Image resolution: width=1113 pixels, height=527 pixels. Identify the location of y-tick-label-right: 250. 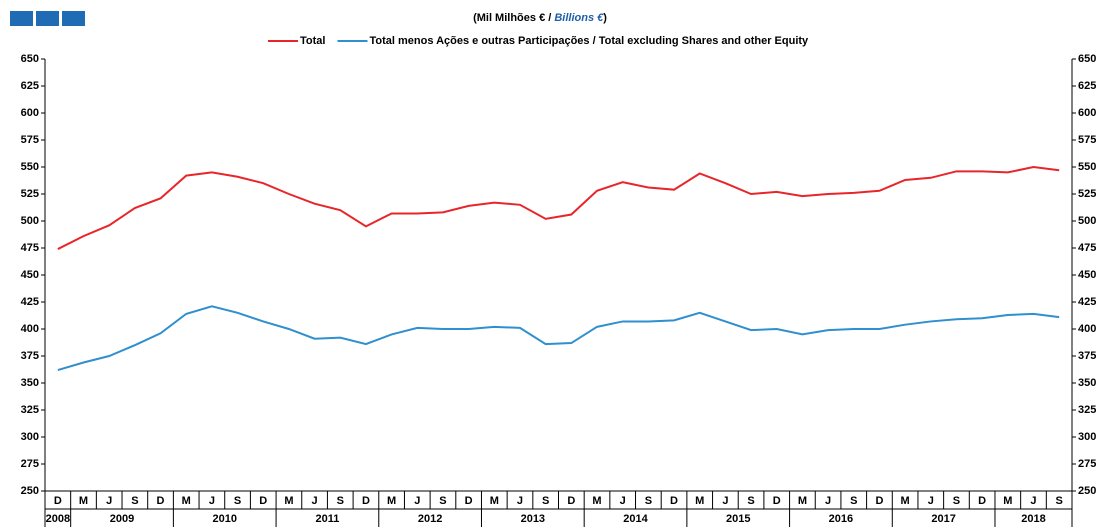
(1087, 491).